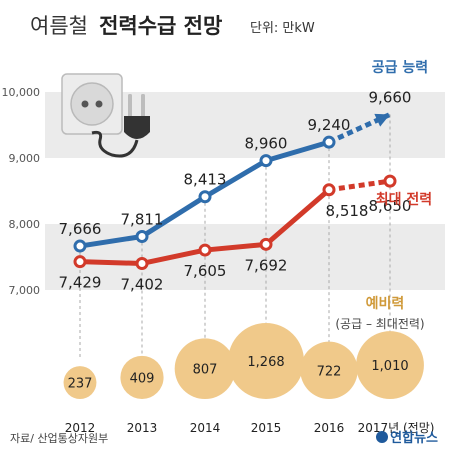  Describe the element at coordinates (21, 92) in the screenshot. I see `y-tick-label: 10,000` at that location.